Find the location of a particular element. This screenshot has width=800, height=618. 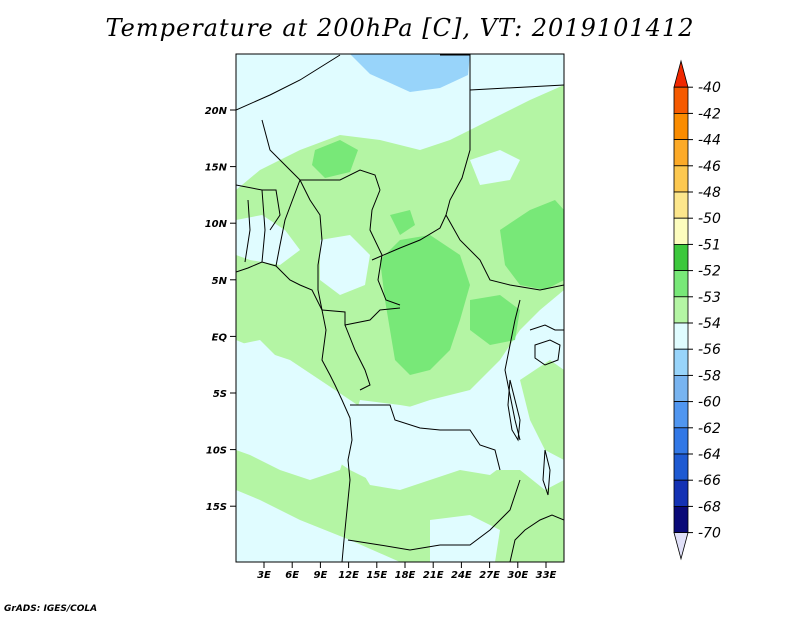

colorbar-label: -42 is located at coordinates (709, 114).